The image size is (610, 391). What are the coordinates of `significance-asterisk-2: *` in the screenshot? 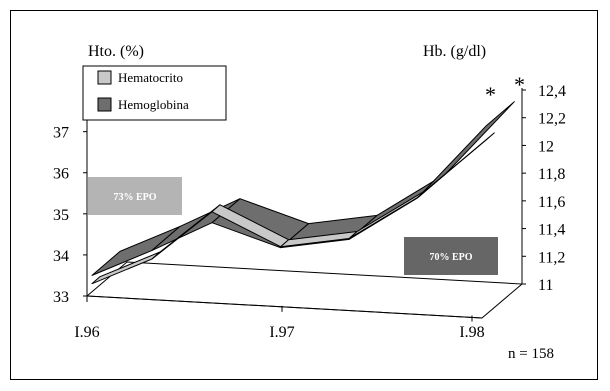 It's located at (519, 84).